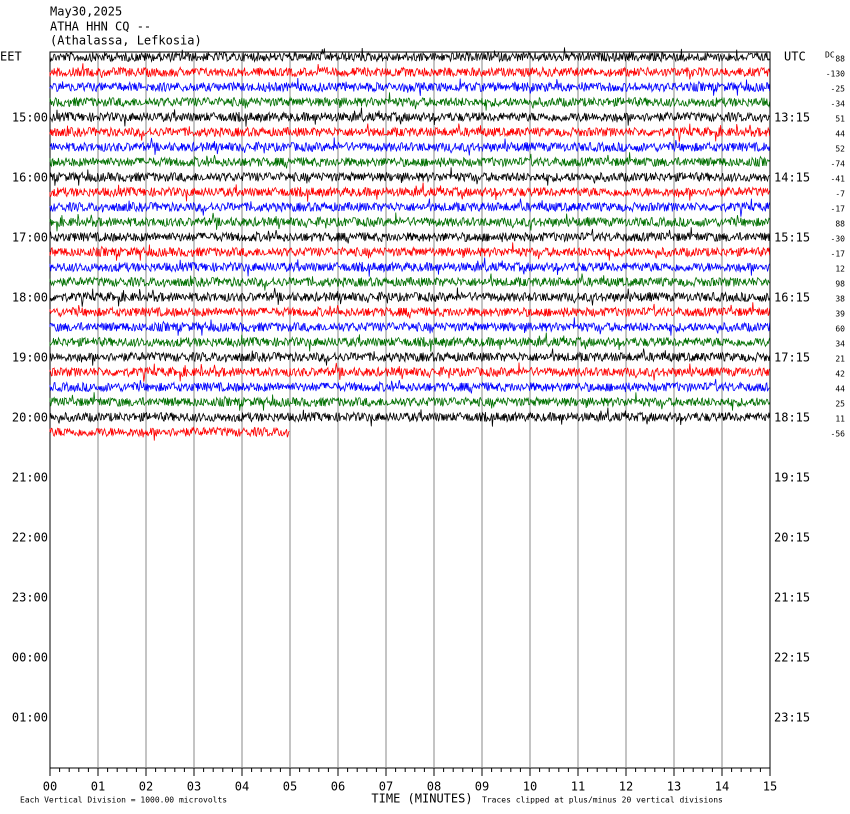 Image resolution: width=850 pixels, height=814 pixels. Describe the element at coordinates (792, 298) in the screenshot. I see `utc-label: 16:15` at that location.